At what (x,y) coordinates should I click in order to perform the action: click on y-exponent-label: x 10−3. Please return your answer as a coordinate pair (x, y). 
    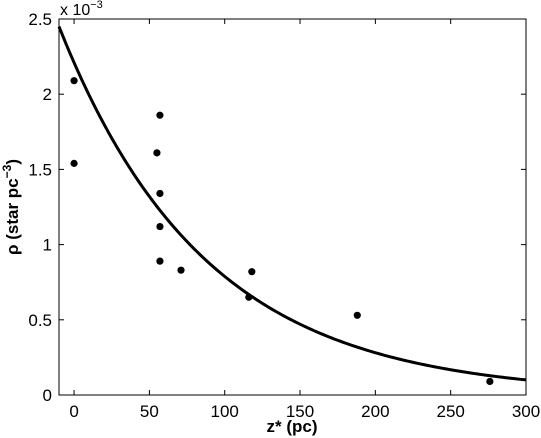
    Looking at the image, I should click on (81, 9).